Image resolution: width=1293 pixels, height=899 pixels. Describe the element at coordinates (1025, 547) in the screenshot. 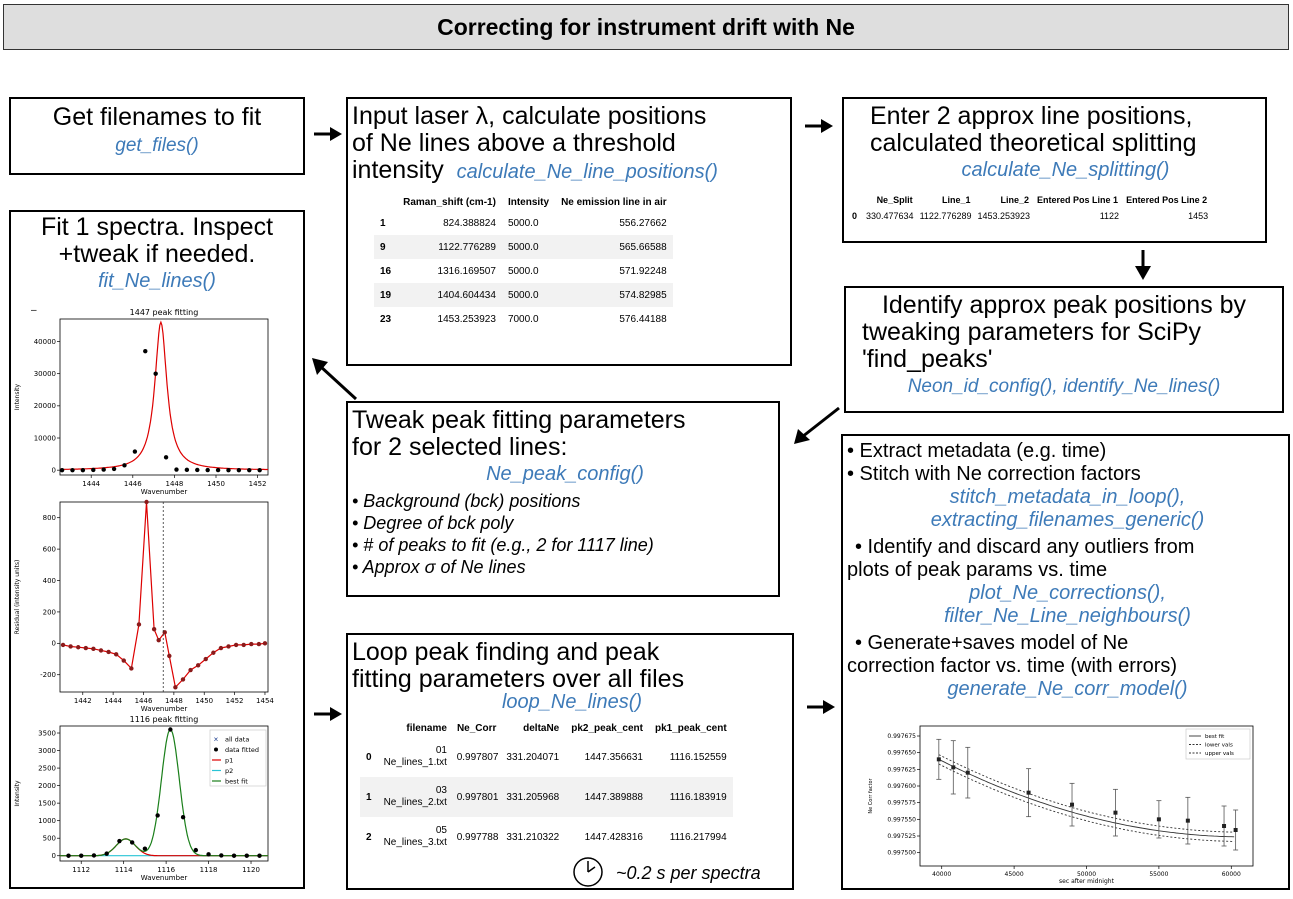

I see `metadata-bullet-3a: • Identify and discard any outliers from` at that location.